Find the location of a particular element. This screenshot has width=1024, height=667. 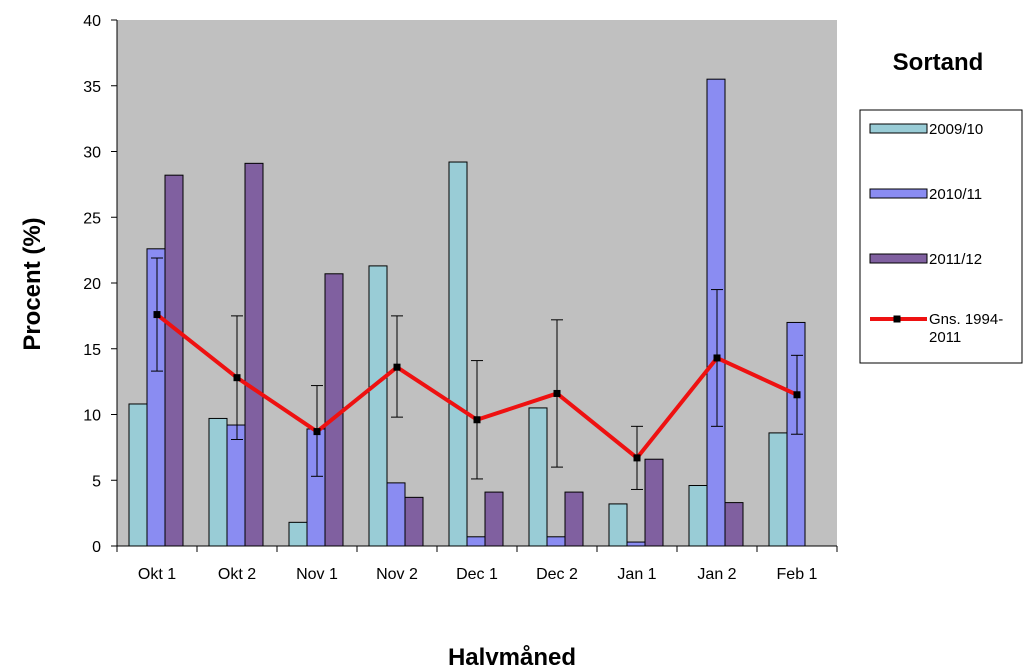

y-tick-label-10: 10 is located at coordinates (92, 416).